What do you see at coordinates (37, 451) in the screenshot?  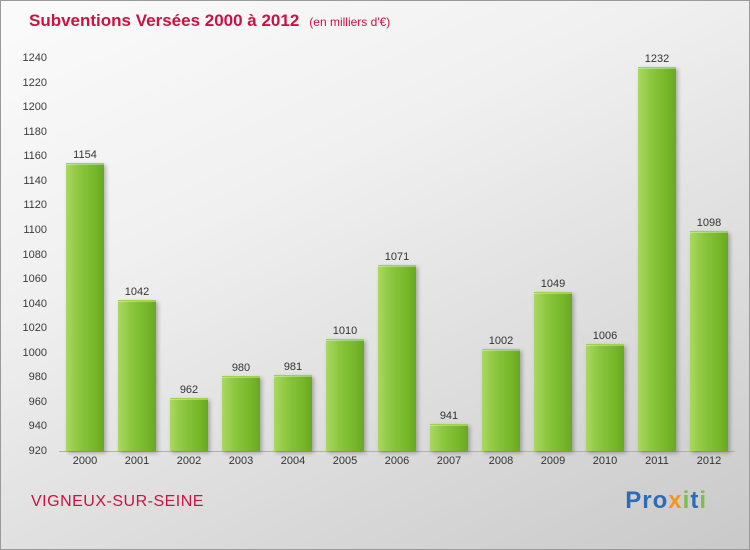 I see `y-axis-label: 920` at bounding box center [37, 451].